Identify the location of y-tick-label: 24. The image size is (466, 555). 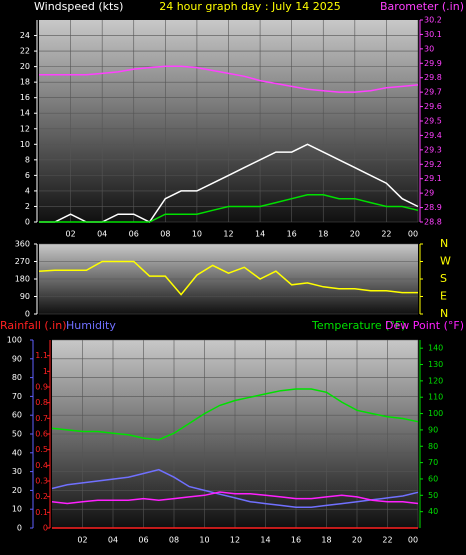
(25, 35).